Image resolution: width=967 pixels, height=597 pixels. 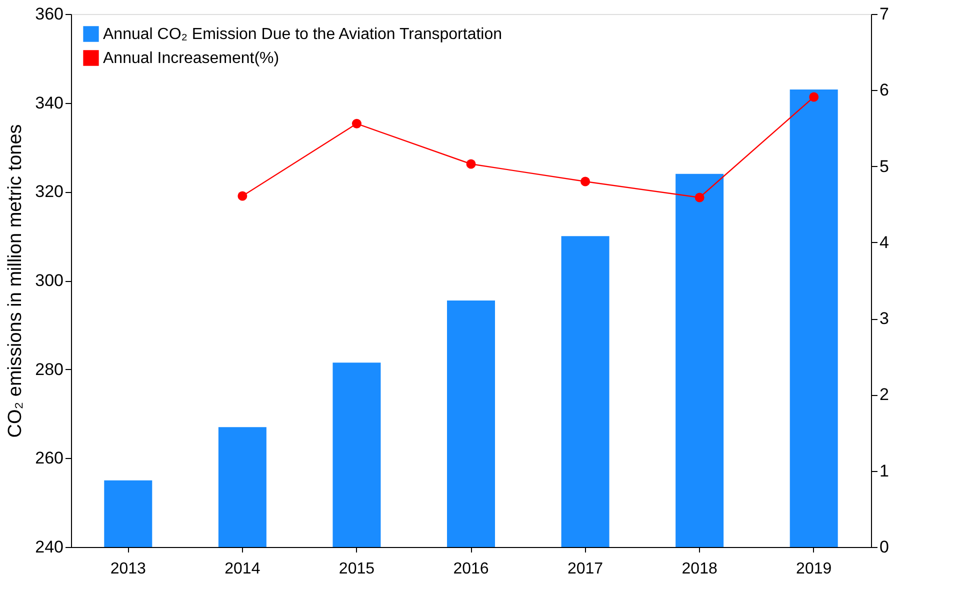 What do you see at coordinates (302, 34) in the screenshot?
I see `legend-label: Annual CO₂ Emission Due to the Aviation Transportation` at bounding box center [302, 34].